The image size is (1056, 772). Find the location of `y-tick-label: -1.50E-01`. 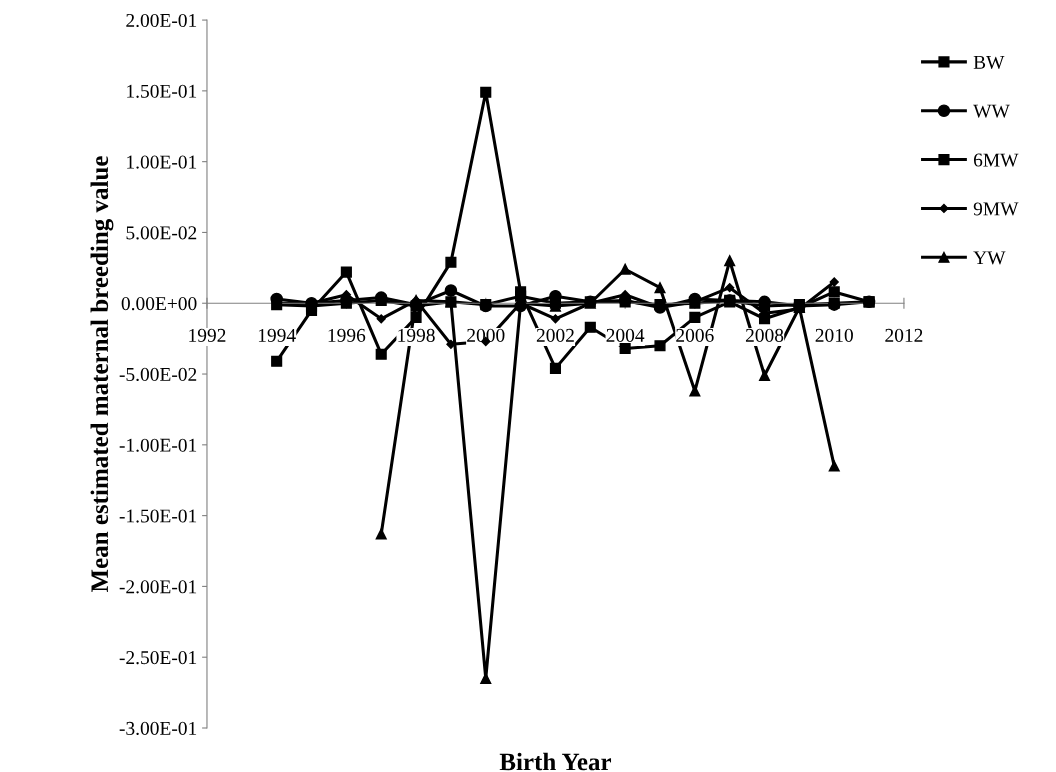

y-tick-label: -1.50E-01 is located at coordinates (158, 516).